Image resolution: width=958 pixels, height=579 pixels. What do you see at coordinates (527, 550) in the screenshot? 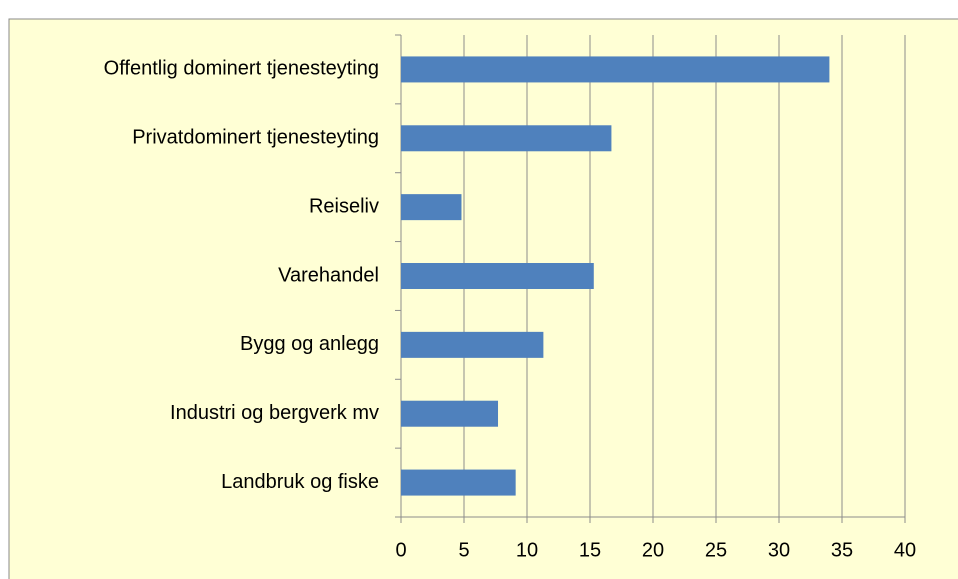
I see `x-tick-label: 10` at bounding box center [527, 550].